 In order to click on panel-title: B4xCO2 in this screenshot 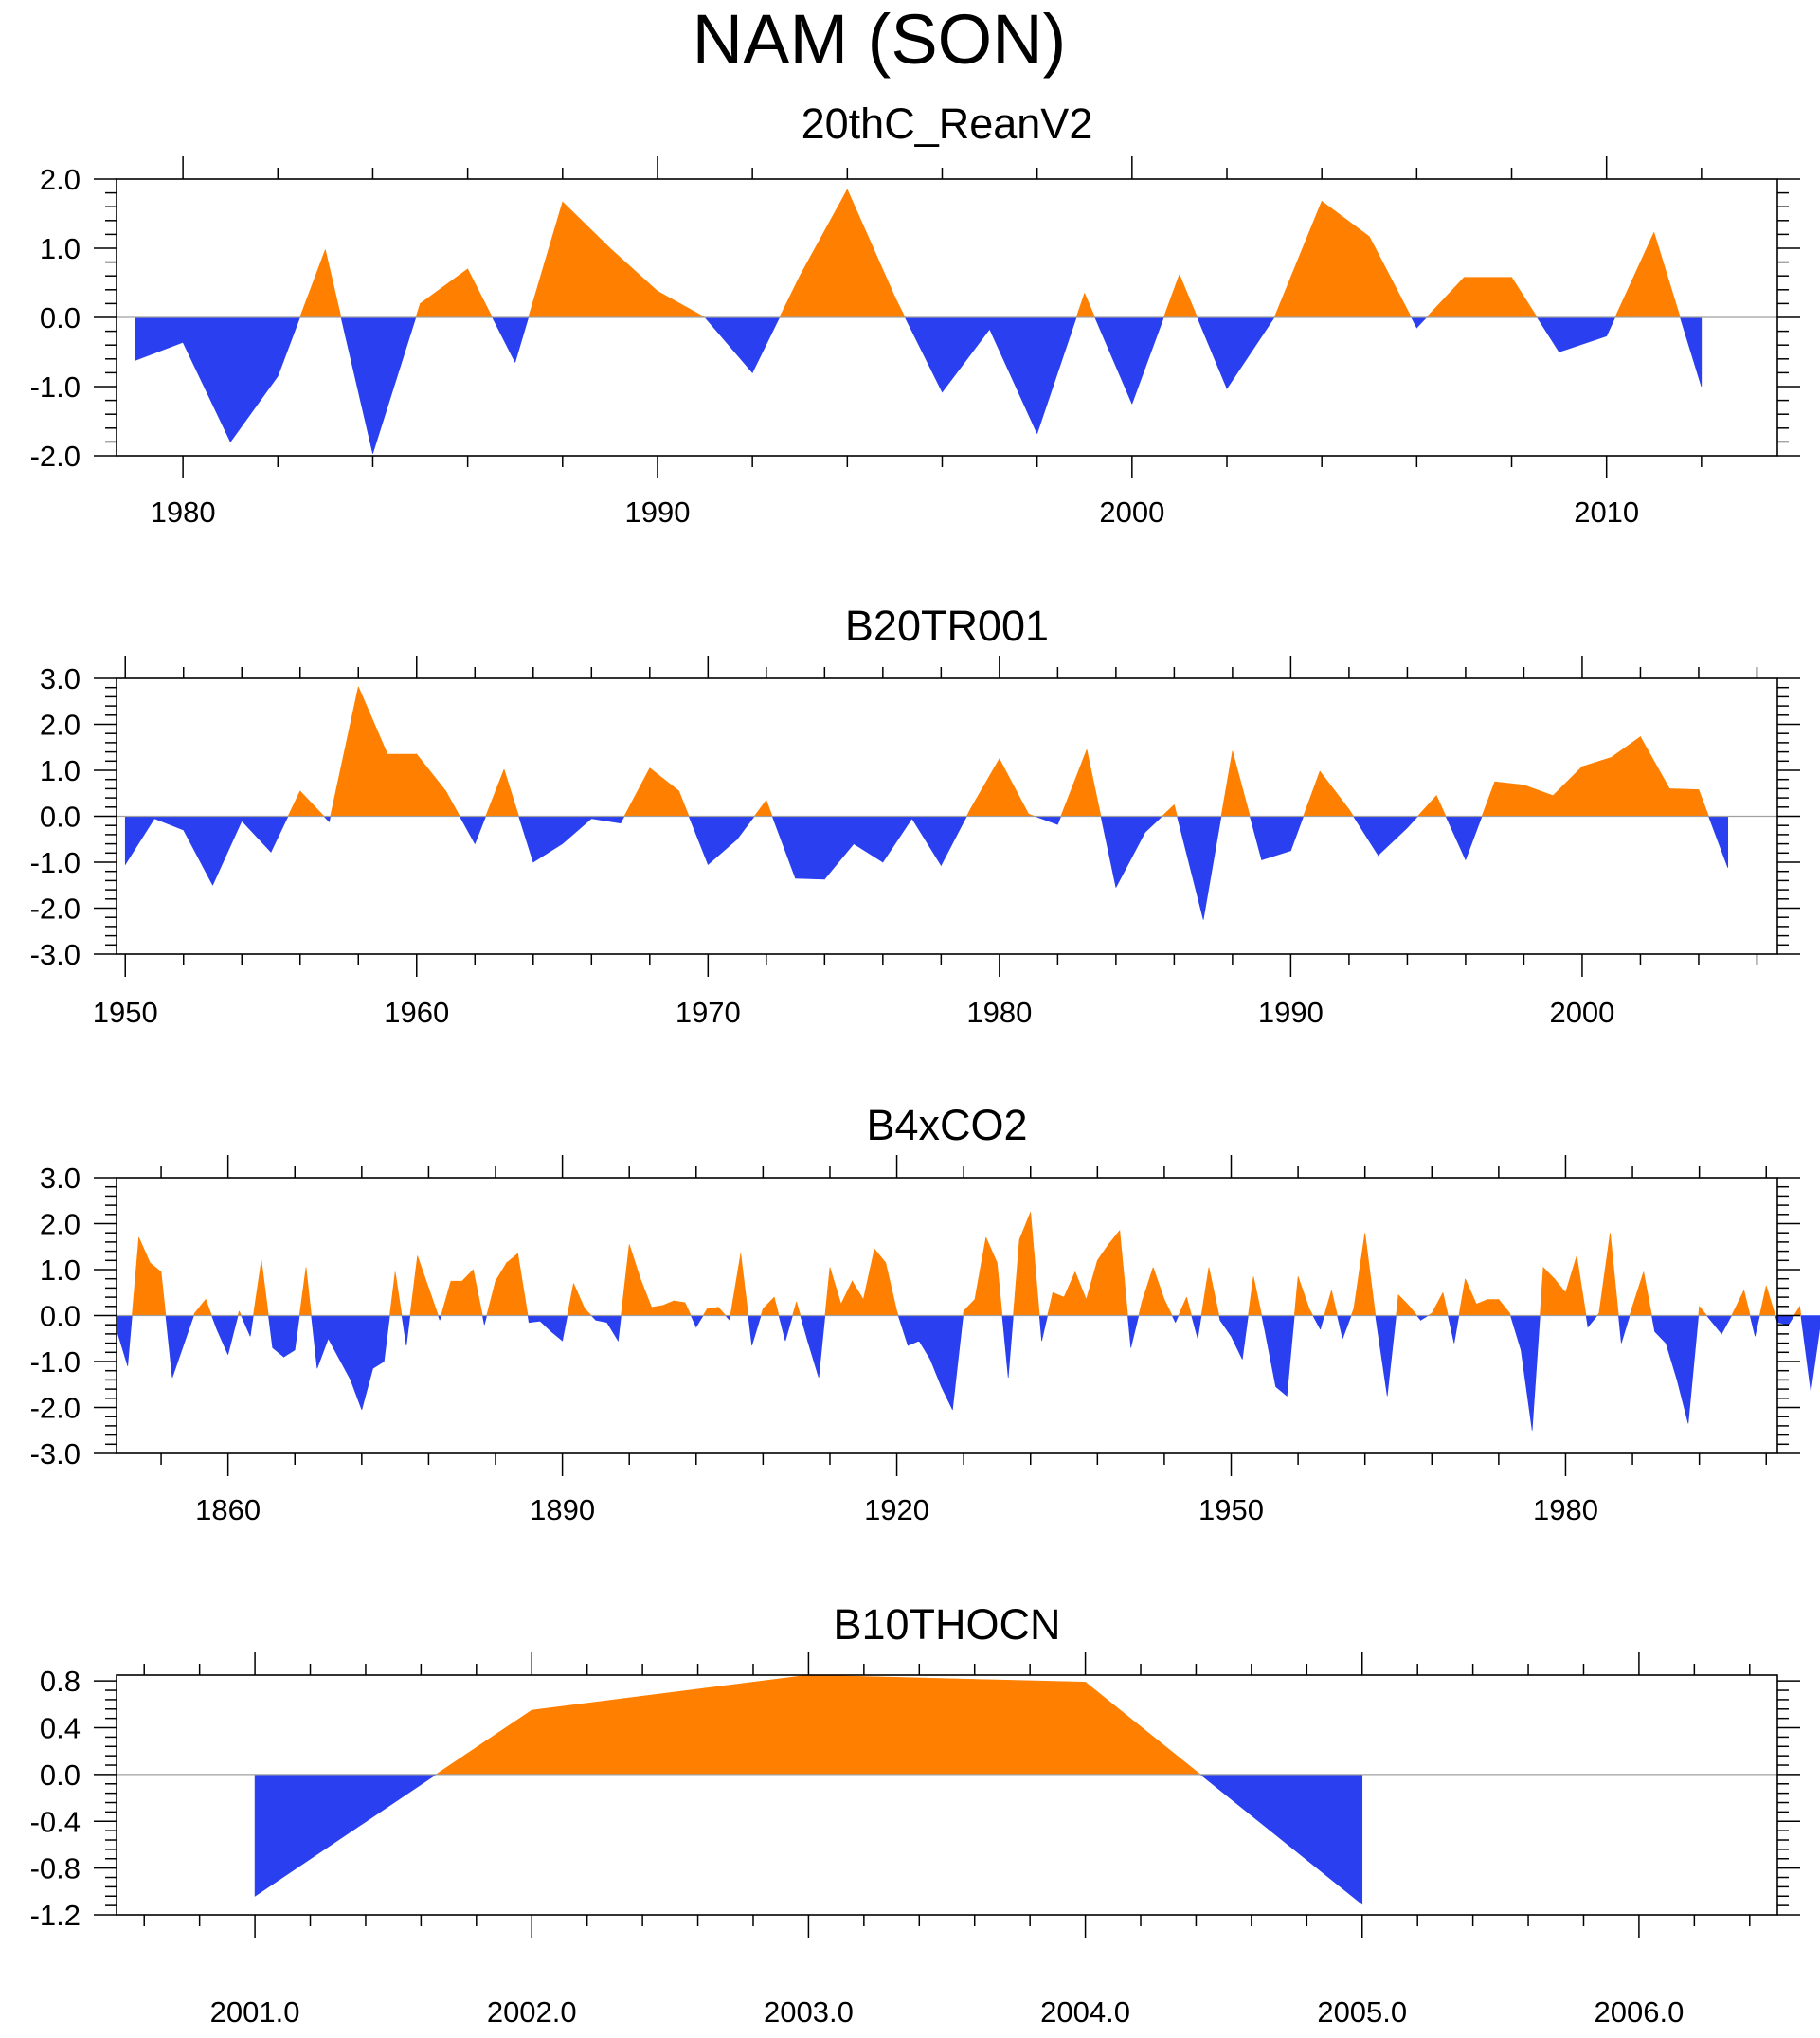, I will do `click(946, 1125)`.